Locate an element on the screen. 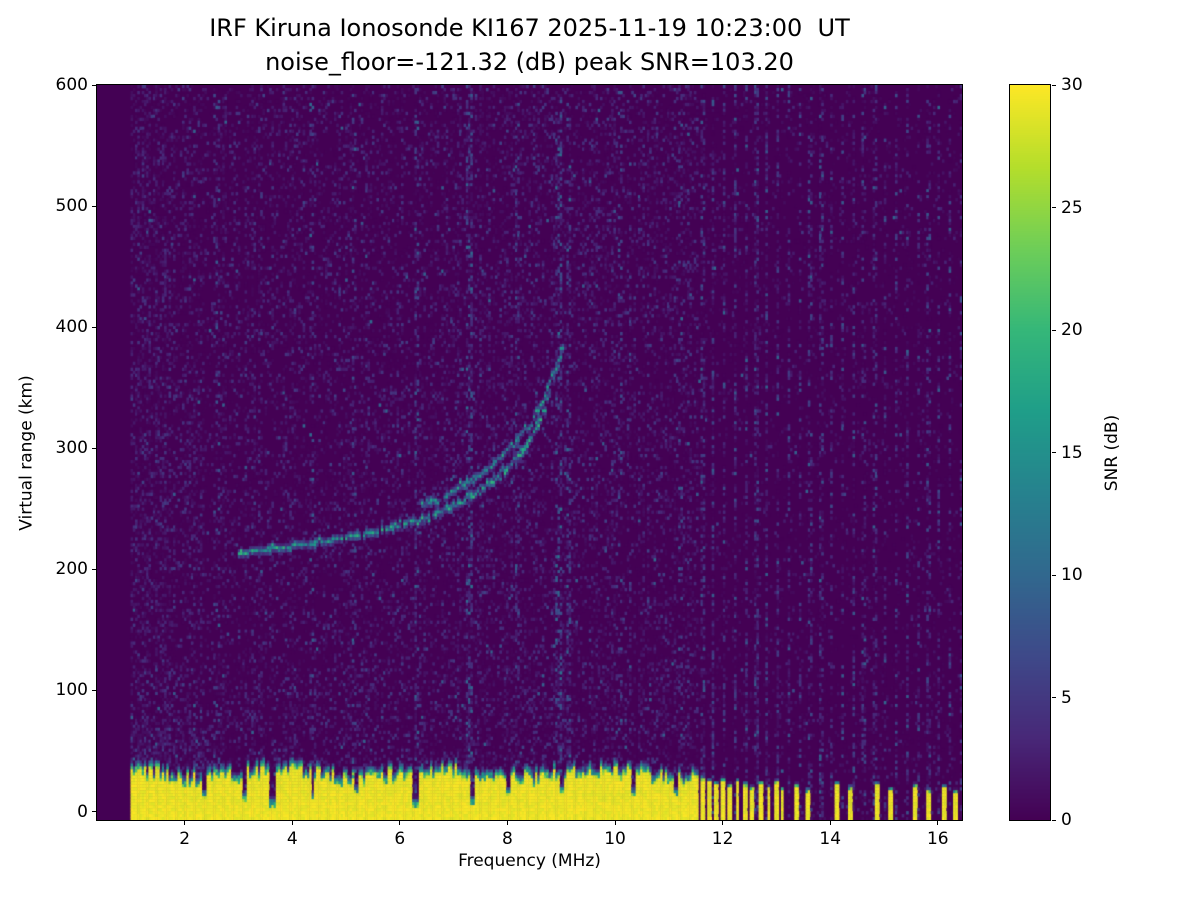  colorbar-tick-label: 25 is located at coordinates (1072, 207).